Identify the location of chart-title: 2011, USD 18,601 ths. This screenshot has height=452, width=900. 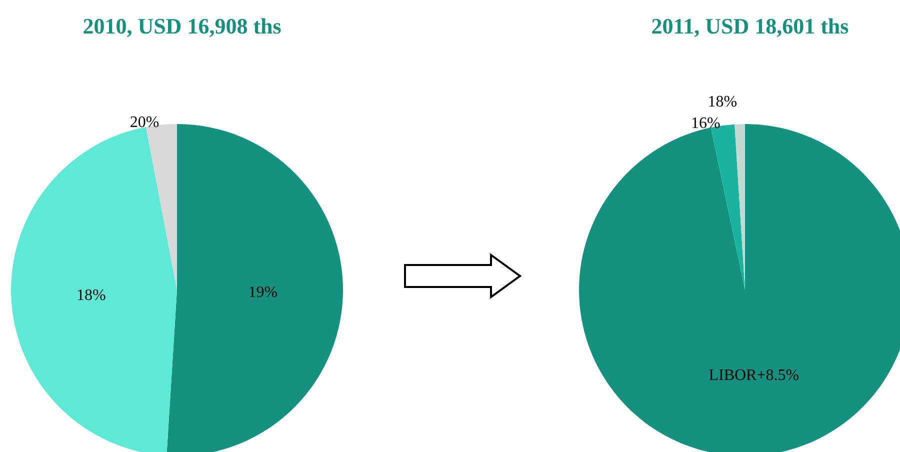
(750, 26).